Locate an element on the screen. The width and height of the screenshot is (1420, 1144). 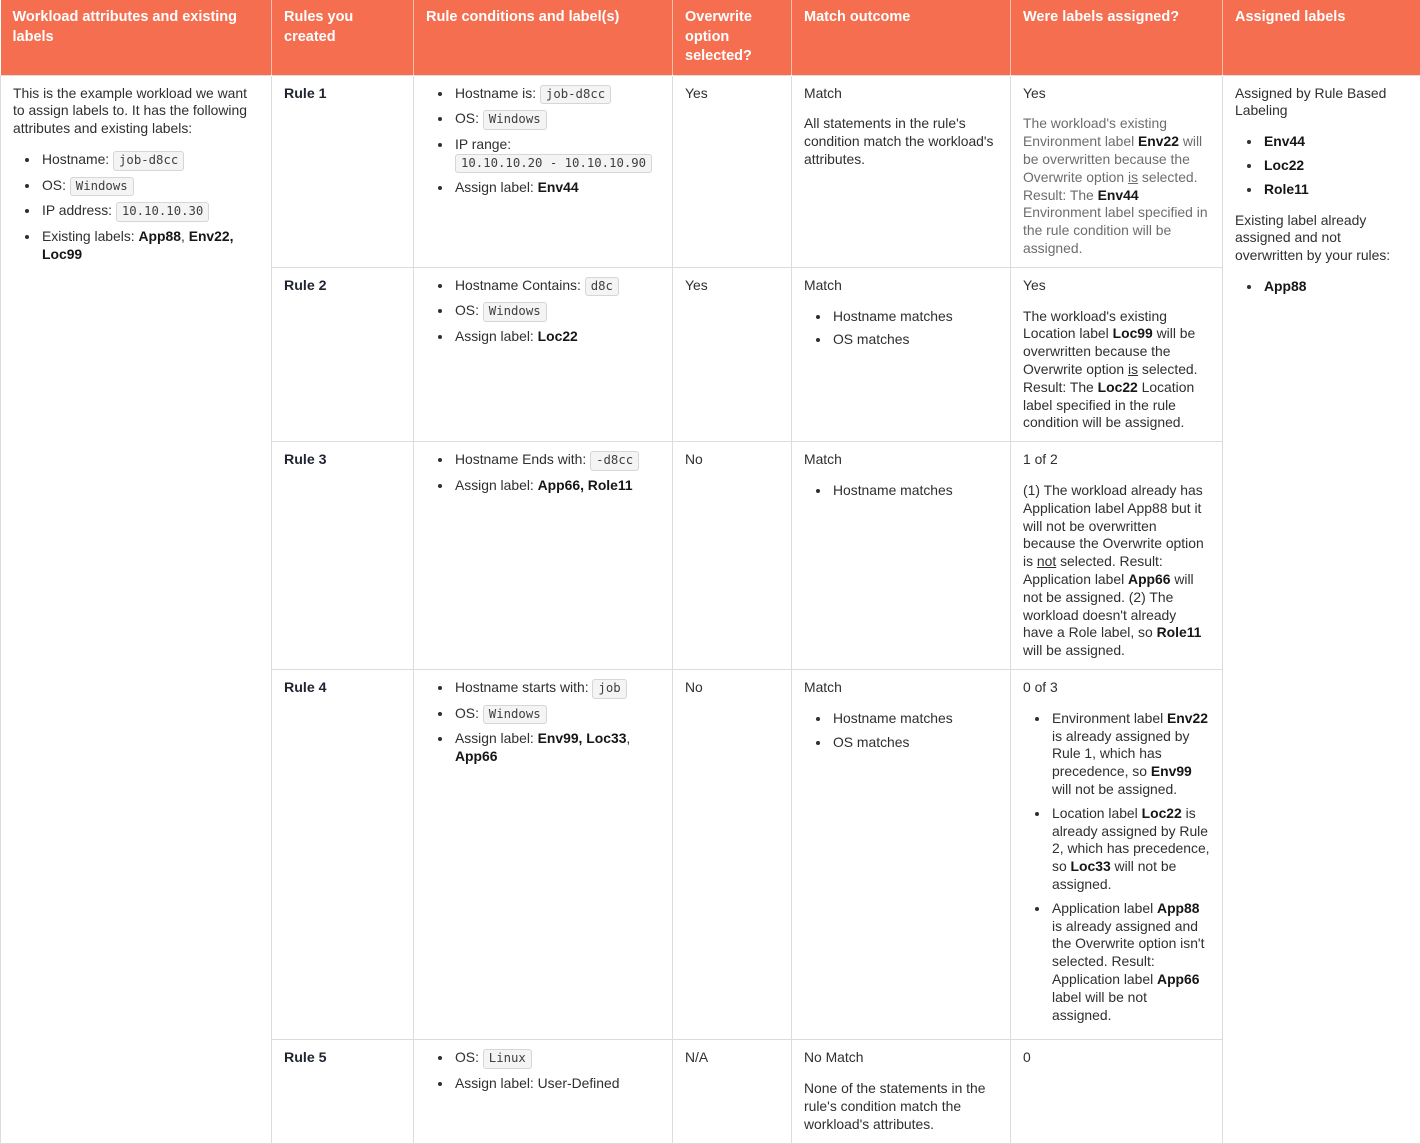
rule-1-overwrite-cell: Yes is located at coordinates (732, 171).